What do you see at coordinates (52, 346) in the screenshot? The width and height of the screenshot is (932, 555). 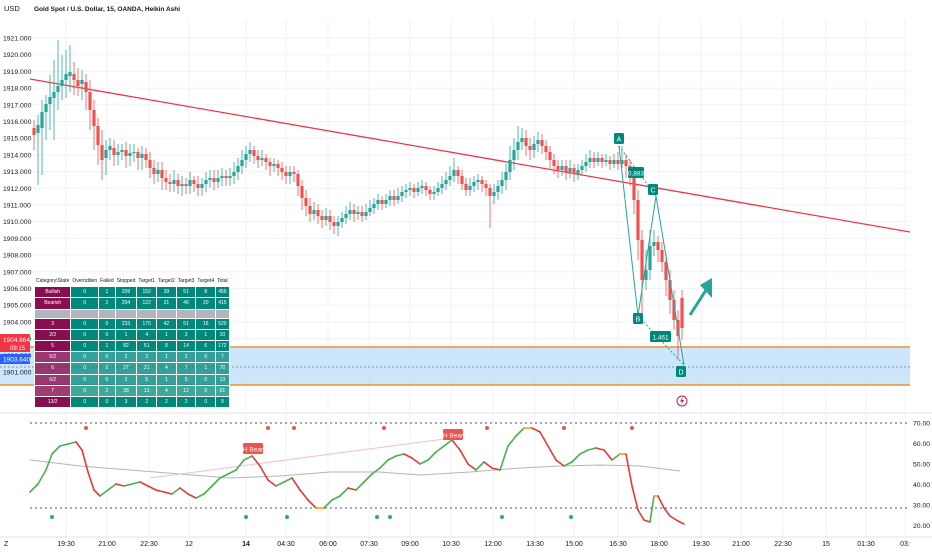 I see `row-label: 5` at bounding box center [52, 346].